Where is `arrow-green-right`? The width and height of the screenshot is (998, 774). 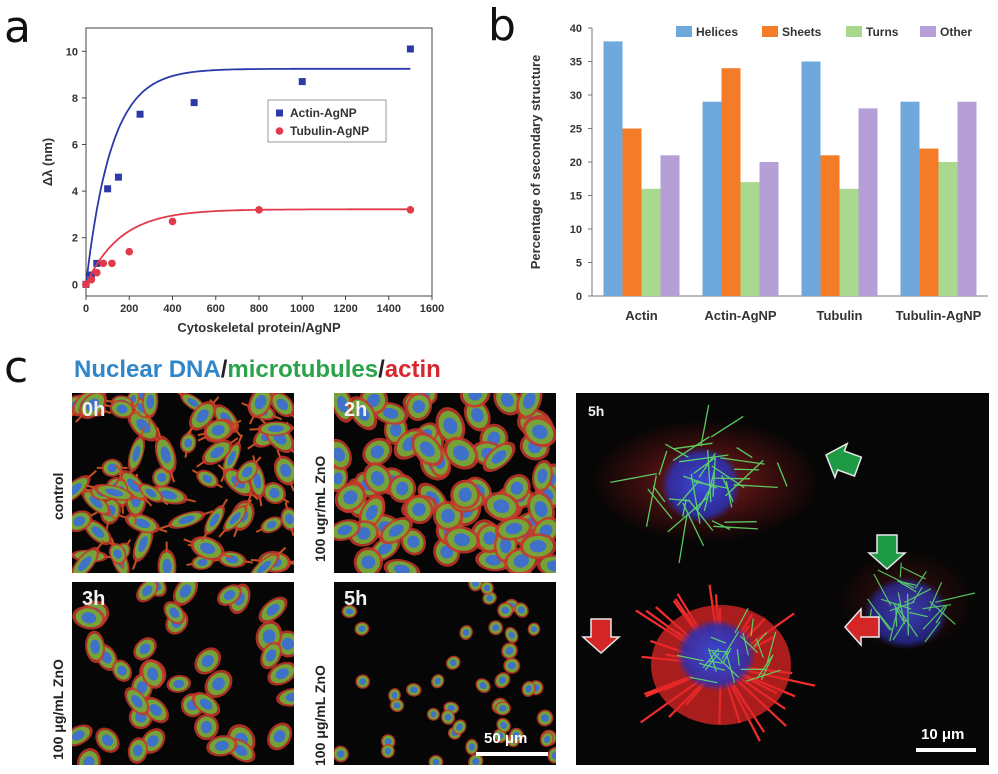 arrow-green-right is located at coordinates (887, 552).